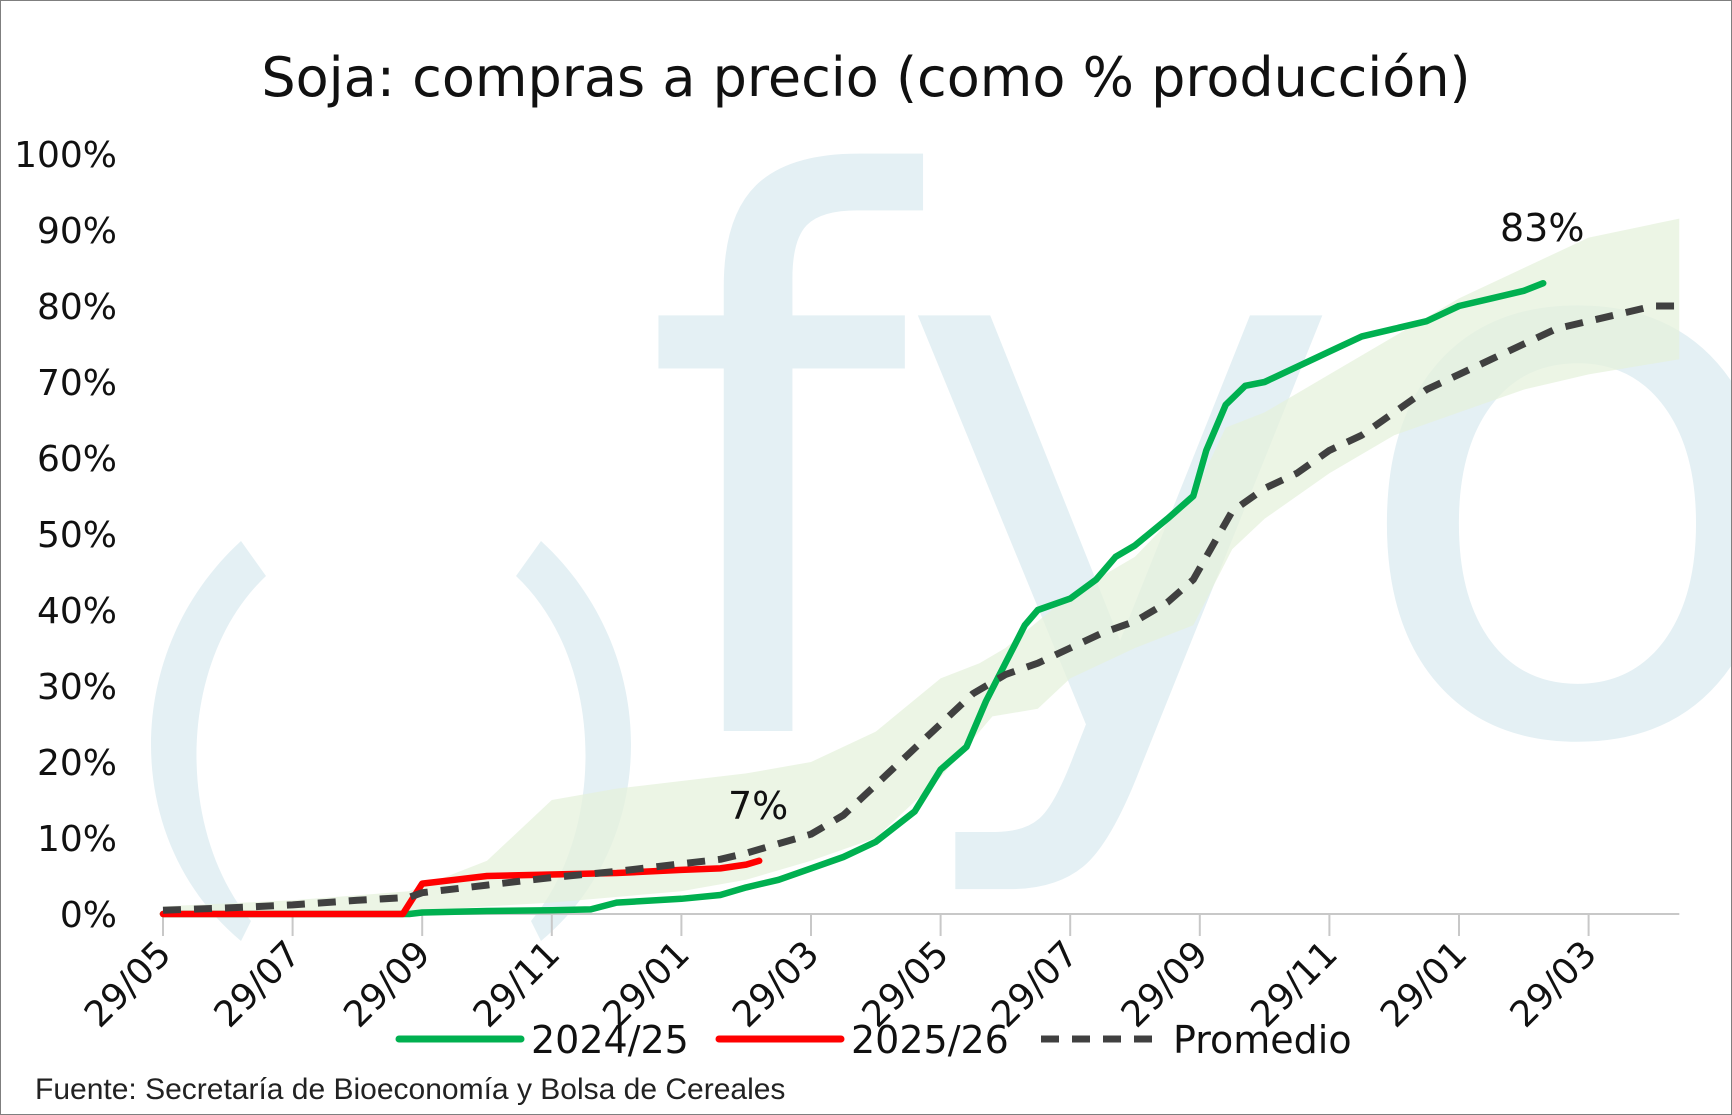  I want to click on y-tick-label: 100%, so click(65, 155).